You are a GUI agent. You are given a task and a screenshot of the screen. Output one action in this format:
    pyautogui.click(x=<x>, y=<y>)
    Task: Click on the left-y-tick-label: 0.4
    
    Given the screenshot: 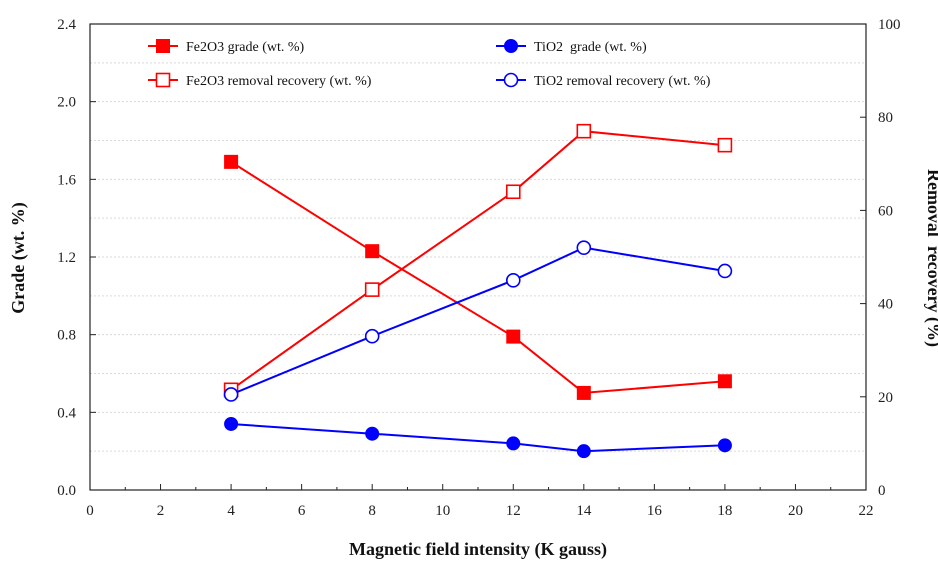 What is the action you would take?
    pyautogui.click(x=66, y=413)
    